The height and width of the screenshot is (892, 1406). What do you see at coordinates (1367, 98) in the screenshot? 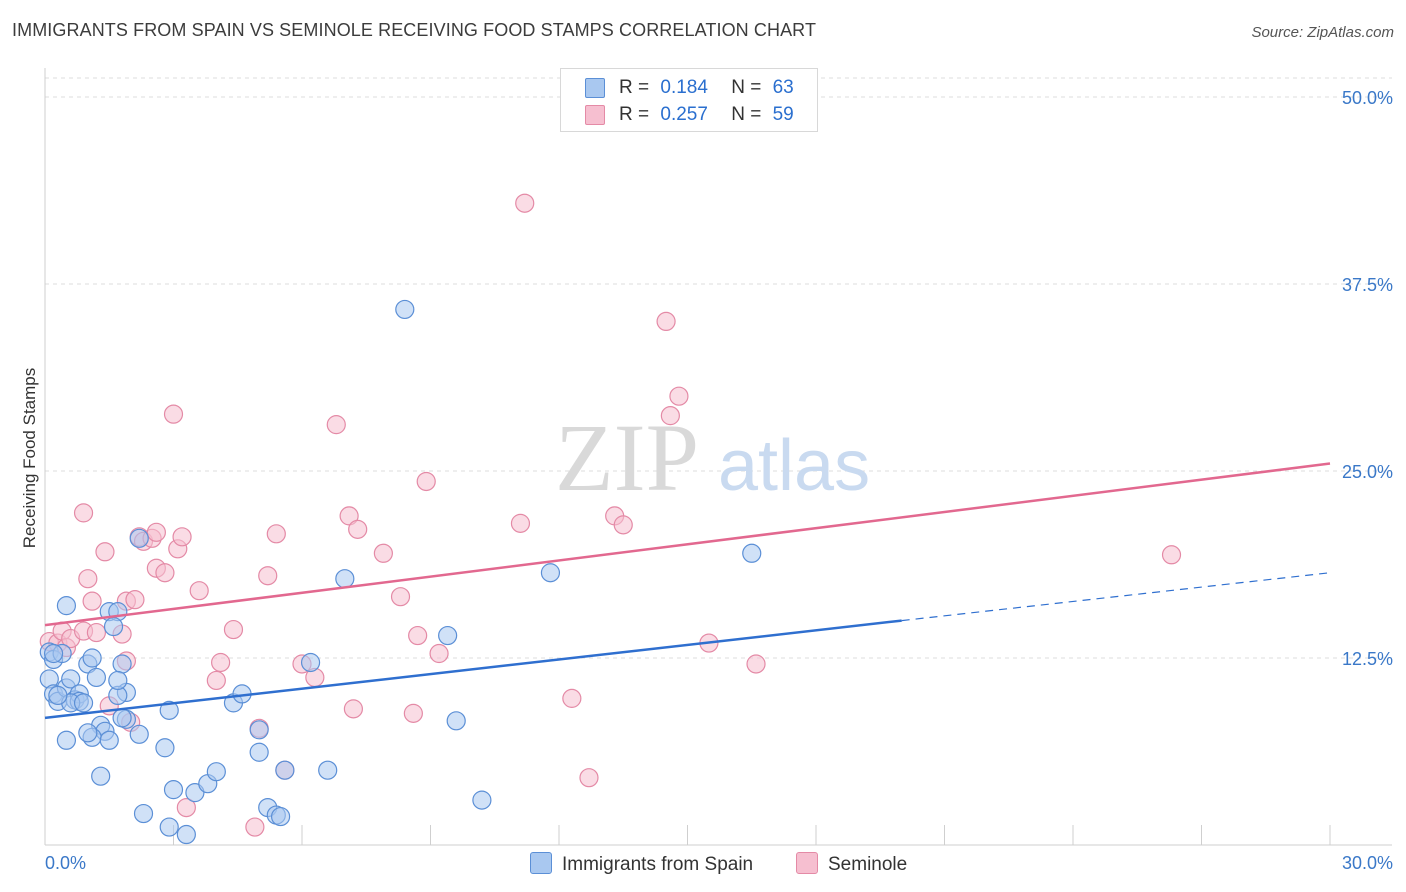
I see `y-tick-label: 50.0%` at bounding box center [1367, 98].